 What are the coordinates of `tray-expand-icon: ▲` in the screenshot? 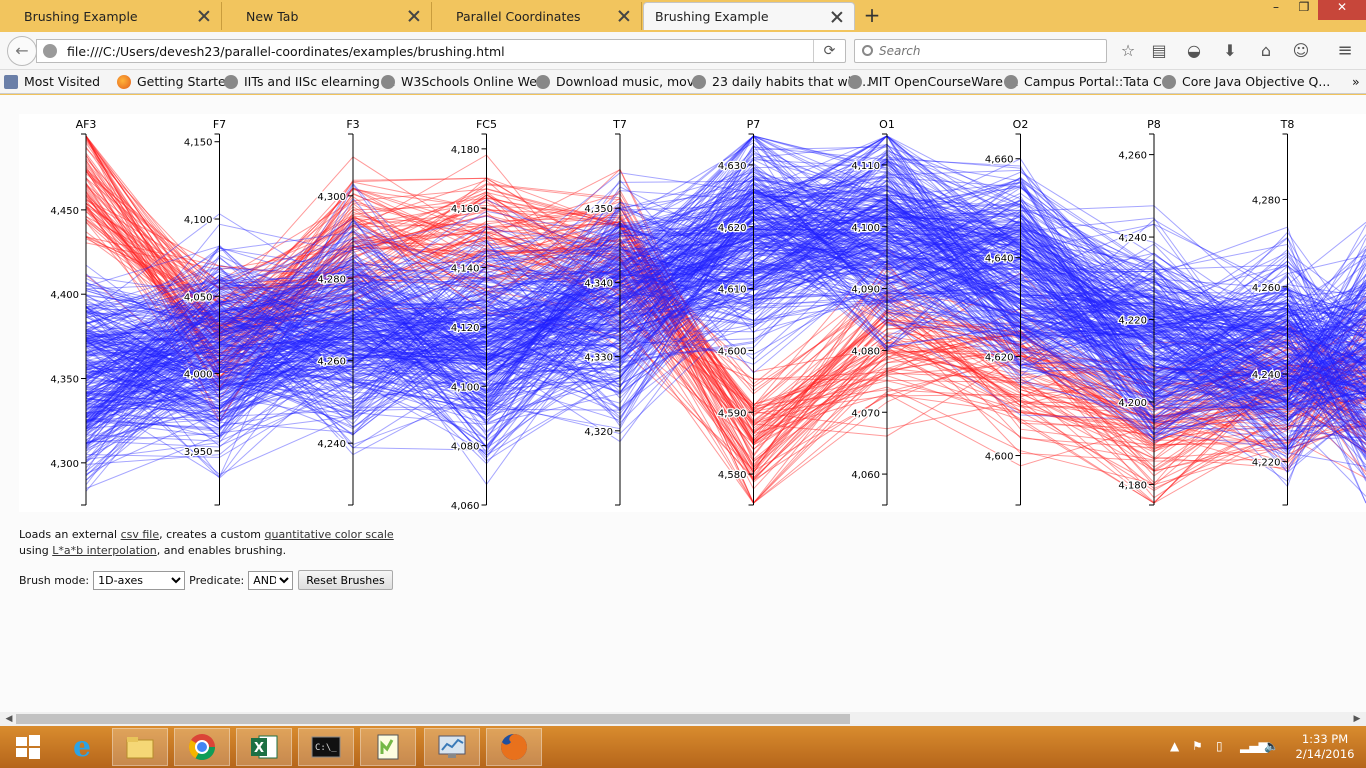 It's located at (1175, 746).